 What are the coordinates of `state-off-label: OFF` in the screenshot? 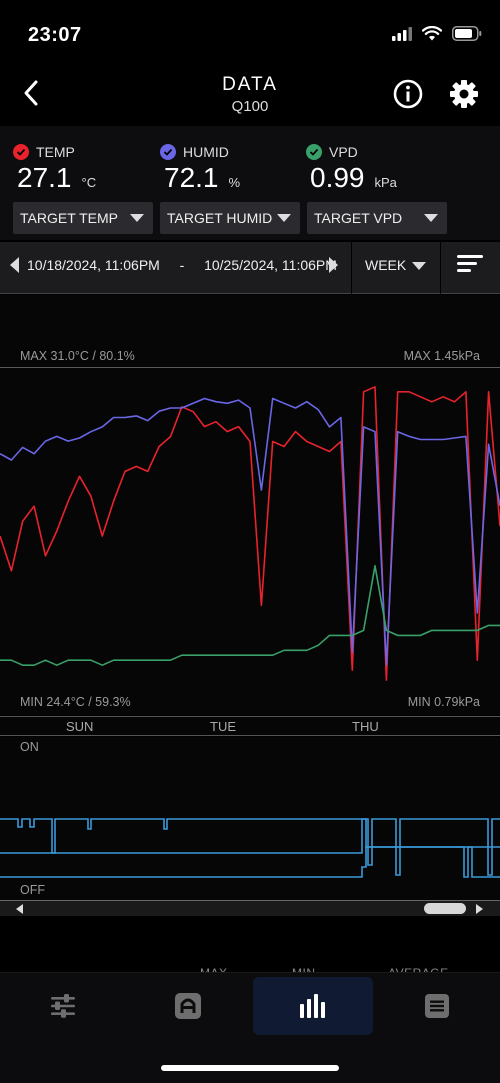 It's located at (32, 890).